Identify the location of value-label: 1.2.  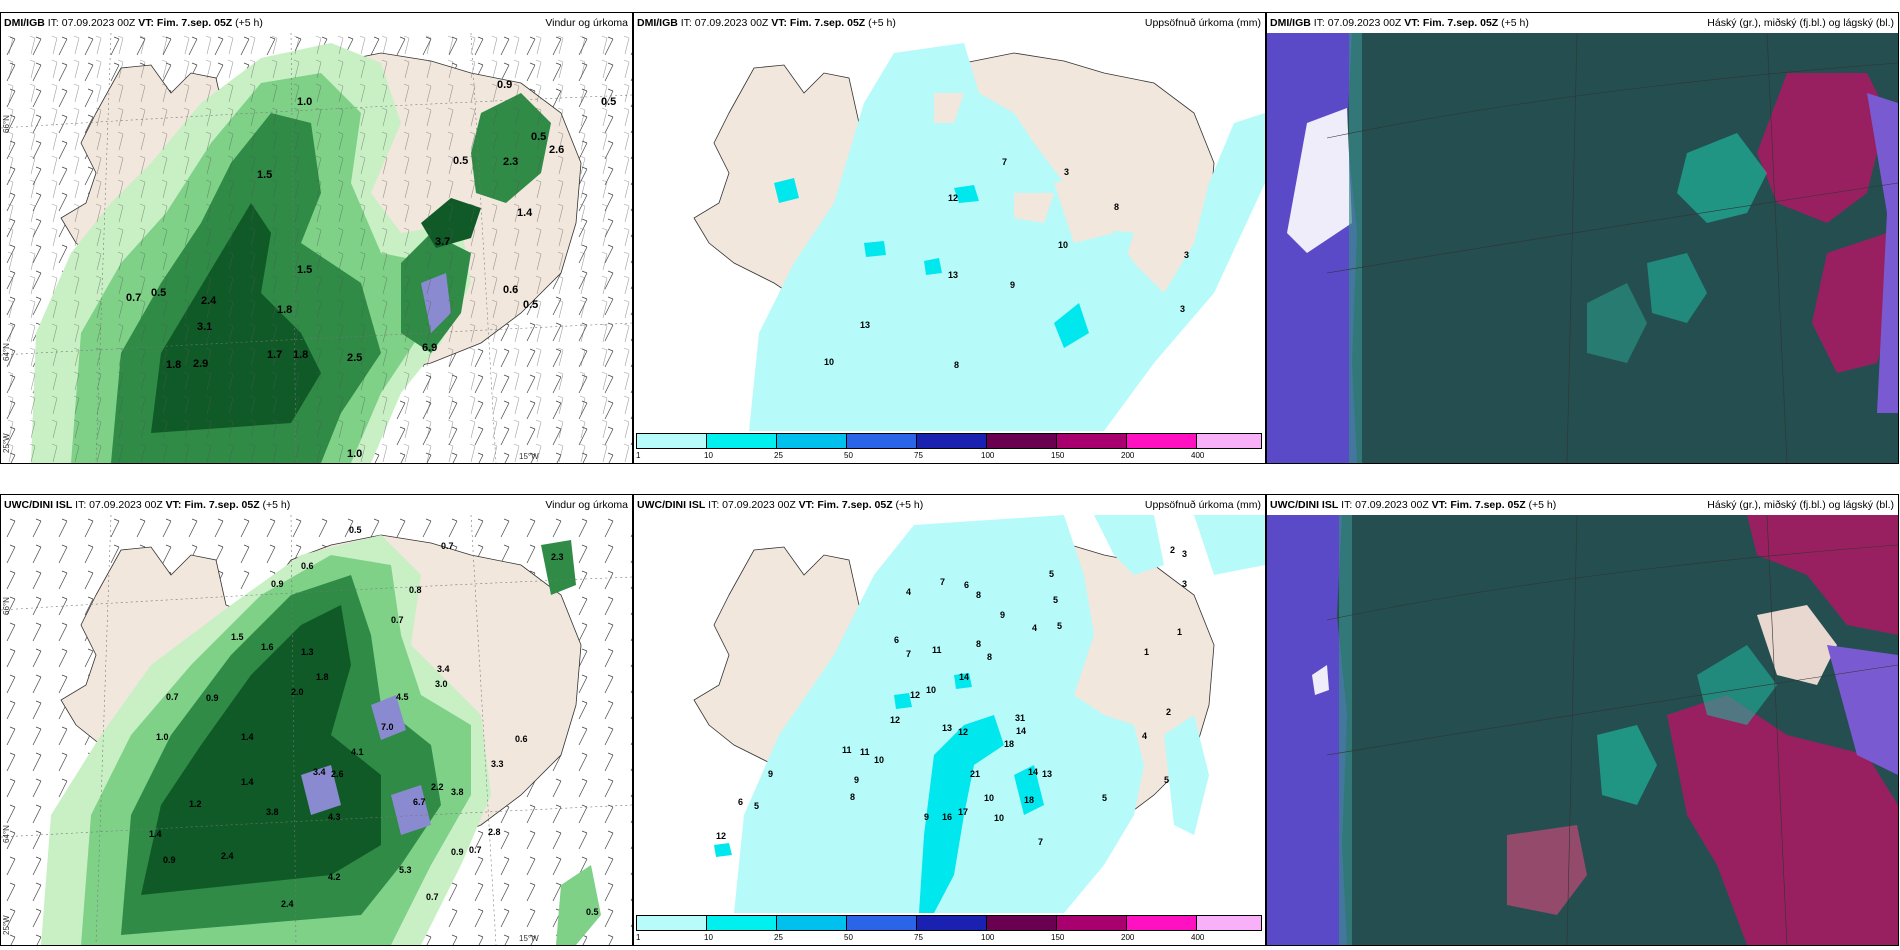
(195, 804).